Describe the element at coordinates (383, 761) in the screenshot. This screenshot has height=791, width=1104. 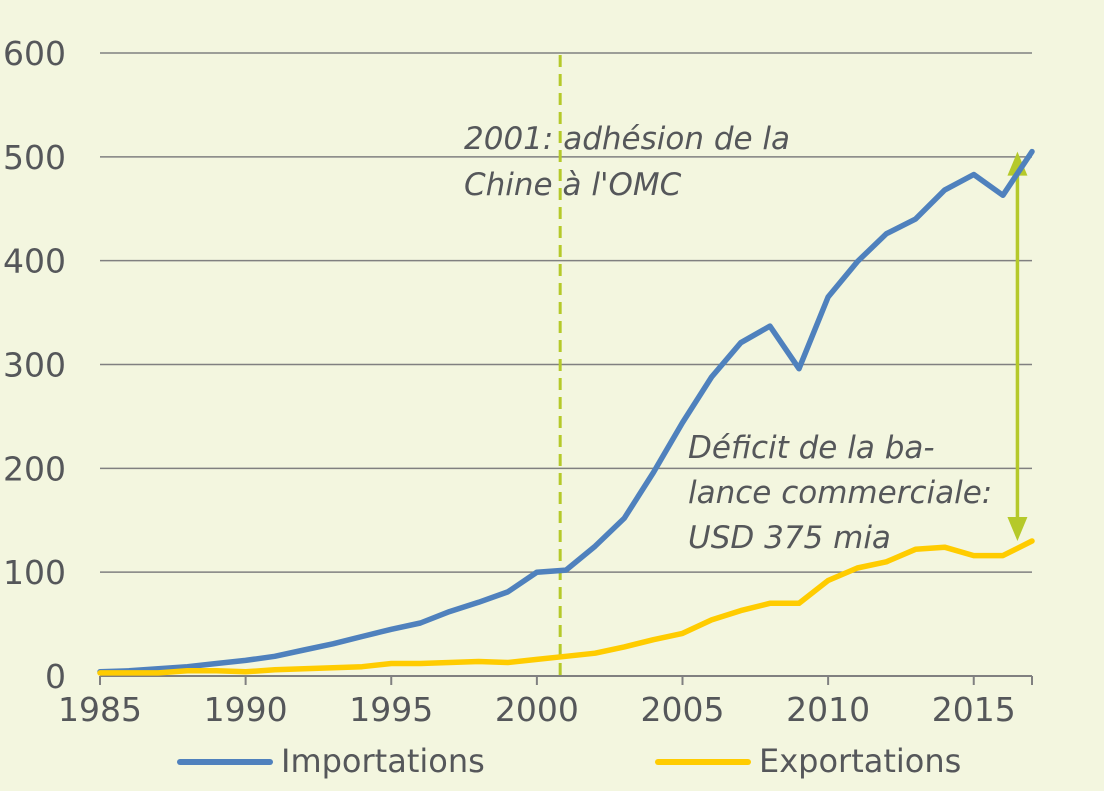
I see `legend-label-importations: Importations` at that location.